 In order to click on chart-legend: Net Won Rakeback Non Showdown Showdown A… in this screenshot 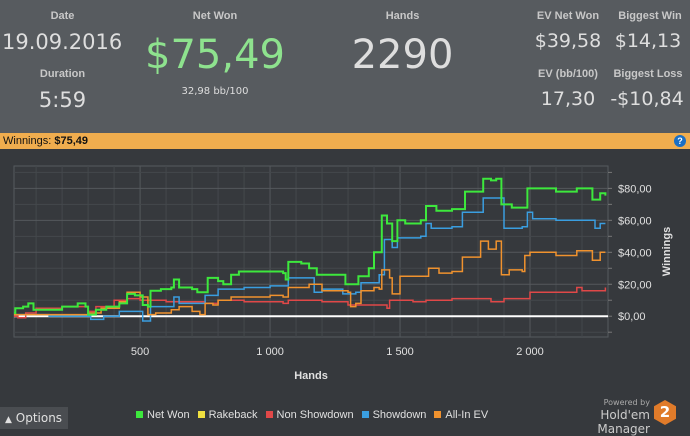, I will do `click(312, 415)`.